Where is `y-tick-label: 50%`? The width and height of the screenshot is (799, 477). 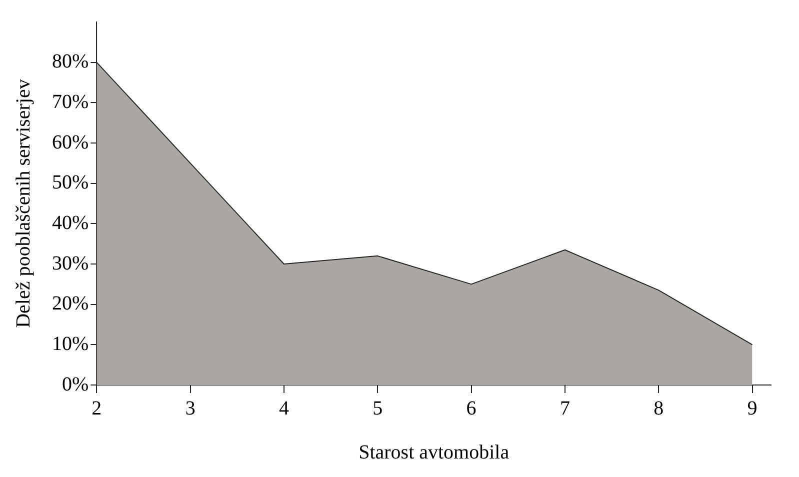 y-tick-label: 50% is located at coordinates (70, 183).